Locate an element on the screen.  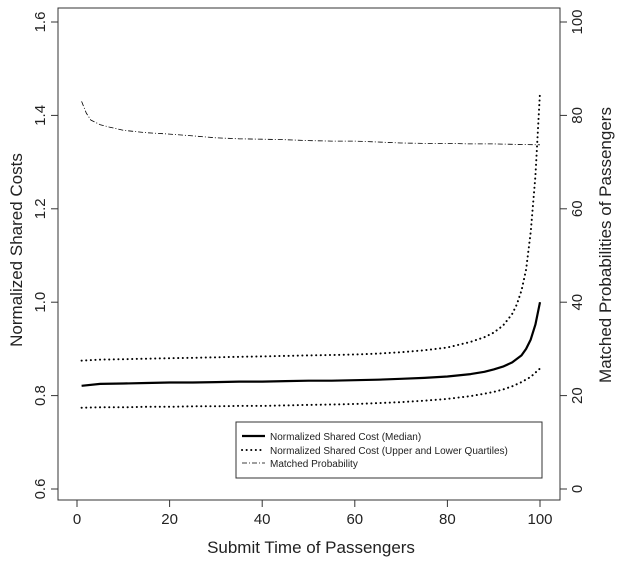
y-tick-label: 0.6 is located at coordinates (40, 489).